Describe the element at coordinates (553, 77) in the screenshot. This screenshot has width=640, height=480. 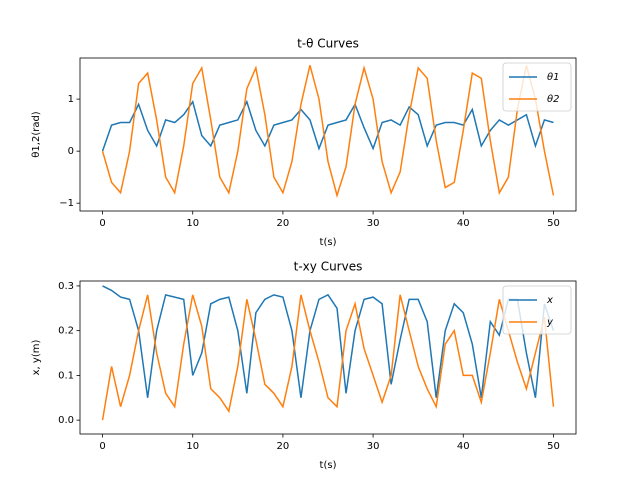
I see `legend-label: θ1` at that location.